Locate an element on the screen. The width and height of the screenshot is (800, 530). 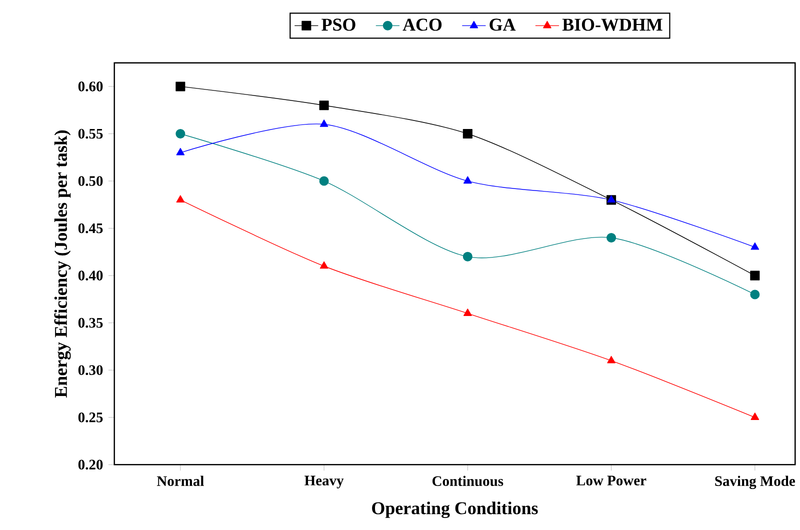
legend-label: GA is located at coordinates (503, 24).